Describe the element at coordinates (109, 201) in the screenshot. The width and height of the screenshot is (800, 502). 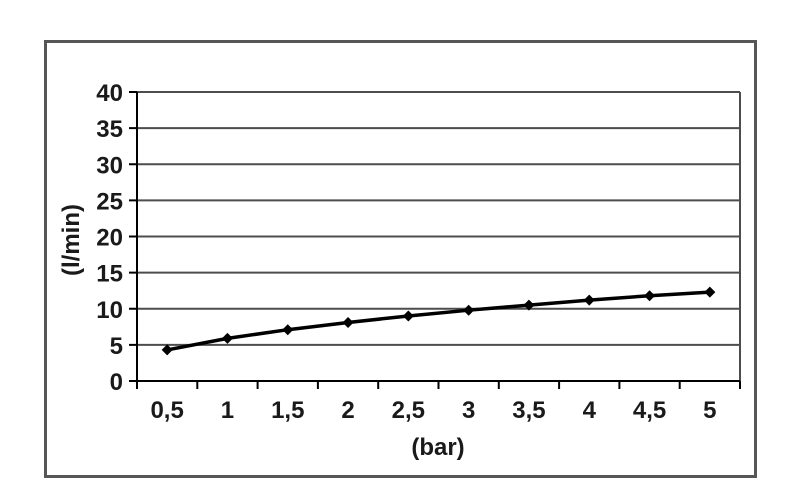
I see `y-tick-label: 25` at that location.